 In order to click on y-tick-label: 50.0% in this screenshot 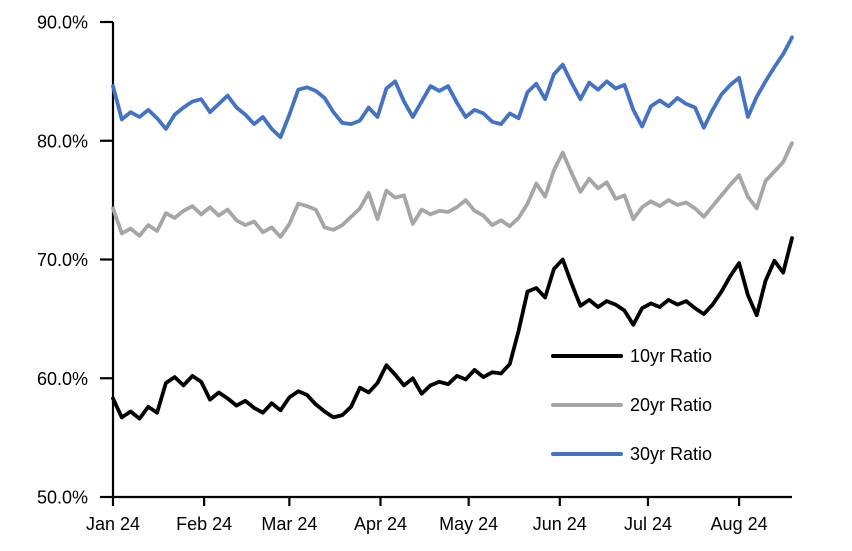, I will do `click(62, 498)`.